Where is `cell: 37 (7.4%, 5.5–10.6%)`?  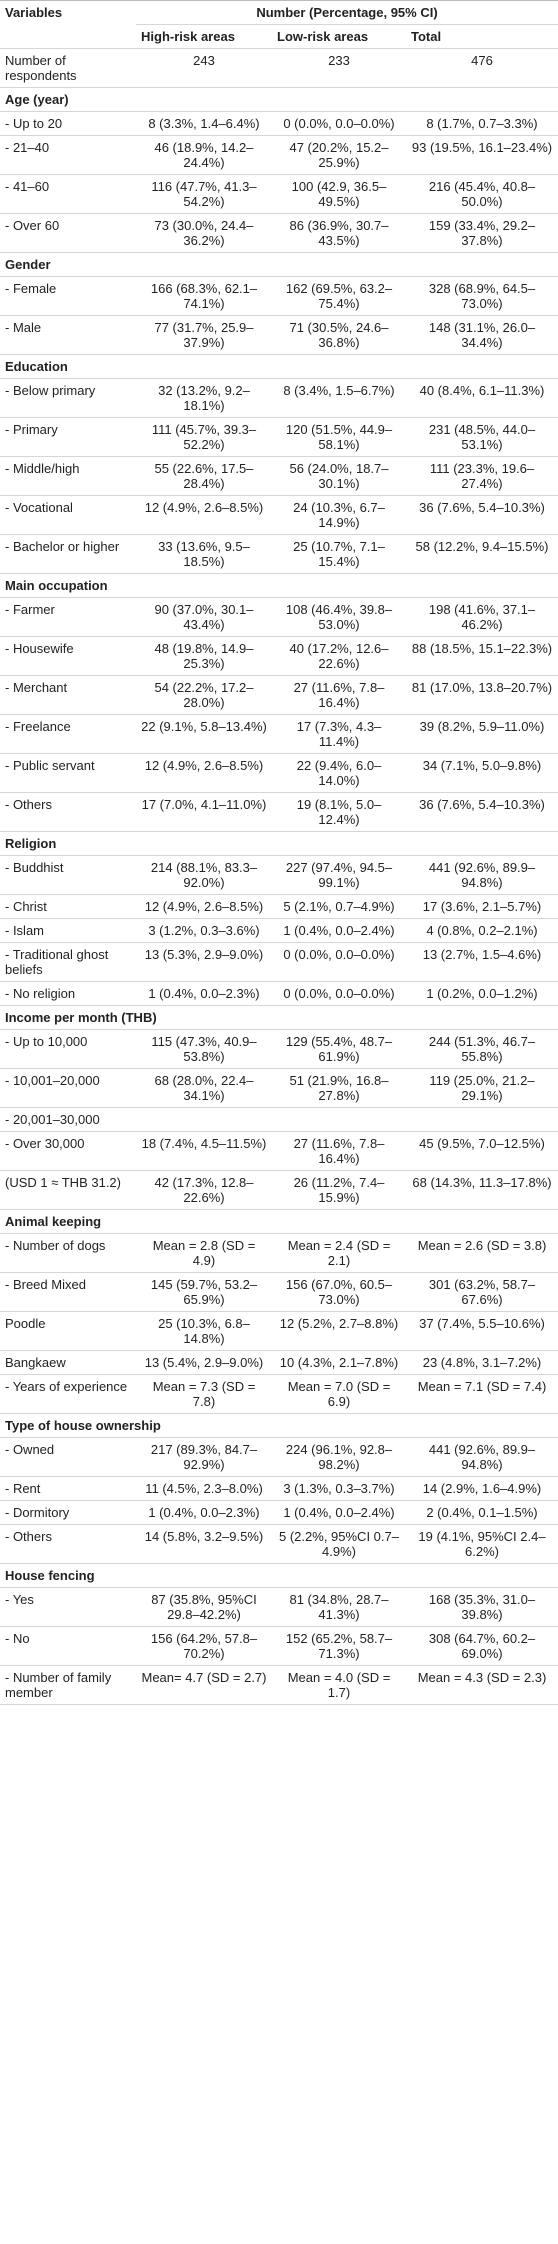
cell: 37 (7.4%, 5.5–10.6%) is located at coordinates (482, 1331).